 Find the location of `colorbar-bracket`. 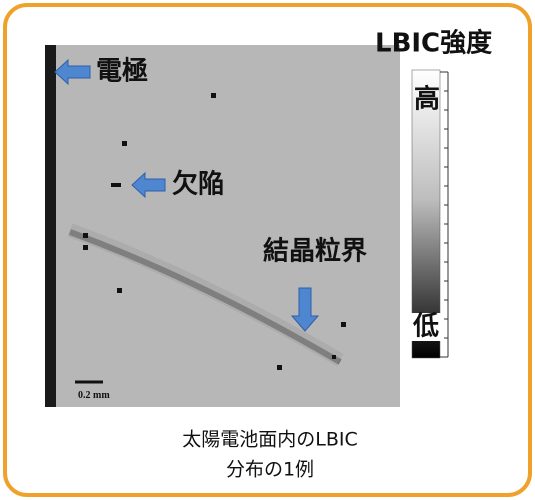

colorbar-bracket is located at coordinates (444, 214).